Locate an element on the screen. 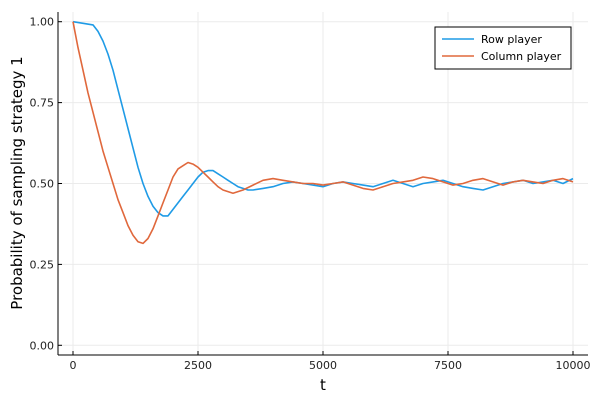 The height and width of the screenshot is (400, 600). x-tick-label: 7500 is located at coordinates (448, 365).